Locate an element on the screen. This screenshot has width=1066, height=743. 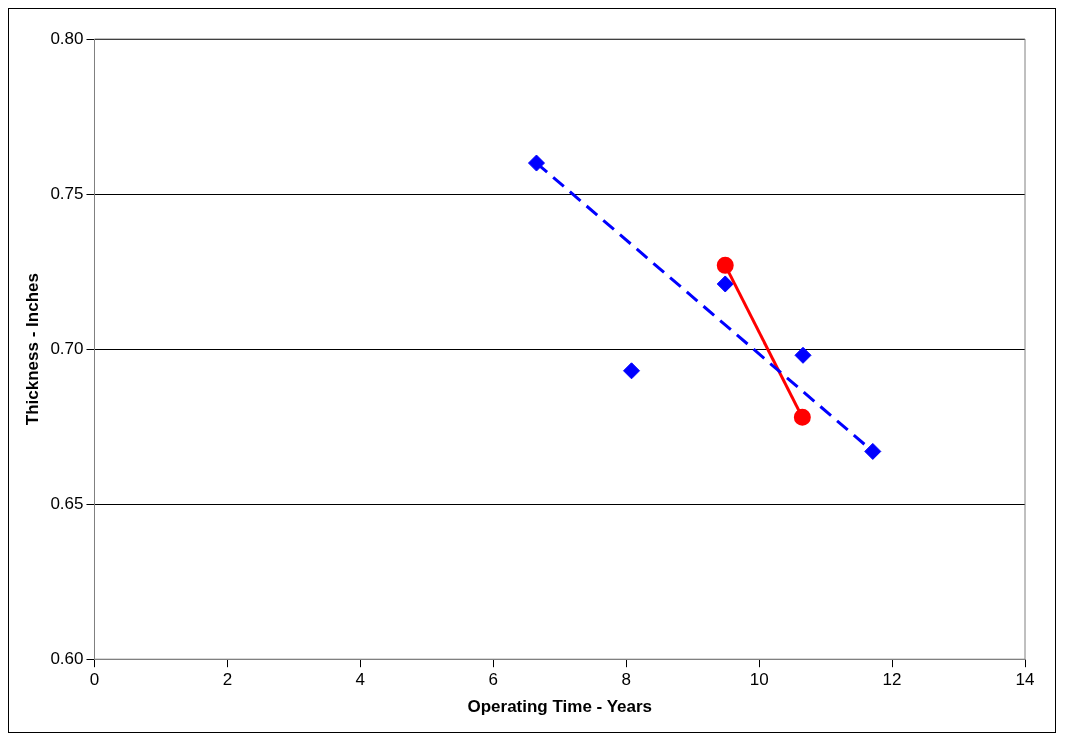
y-tick-label: 0.70 is located at coordinates (67, 348).